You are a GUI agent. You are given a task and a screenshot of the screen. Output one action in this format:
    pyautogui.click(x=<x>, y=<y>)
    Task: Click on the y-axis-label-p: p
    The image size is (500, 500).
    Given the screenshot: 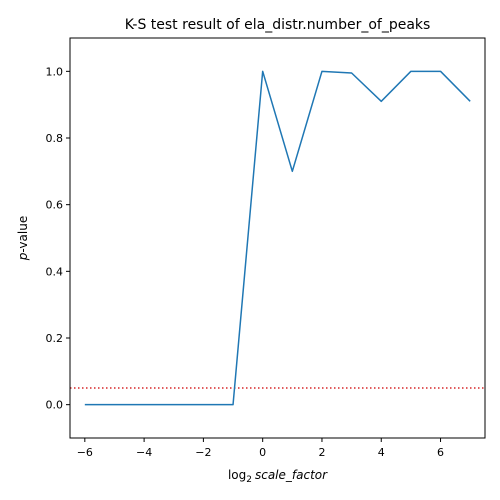 What is the action you would take?
    pyautogui.click(x=23, y=256)
    